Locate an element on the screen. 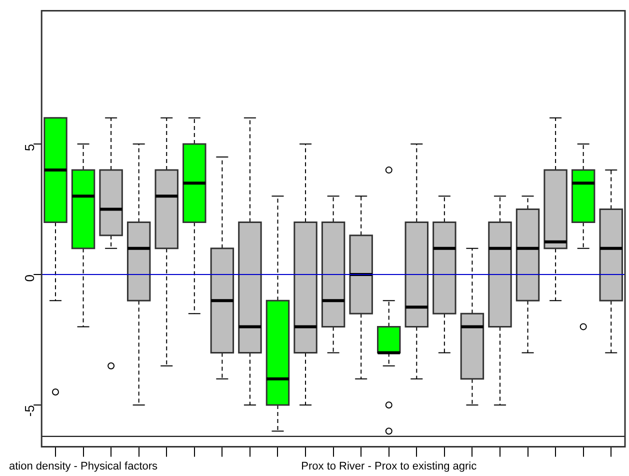 The width and height of the screenshot is (629, 476). x-tick-label: ation density - Physical factors is located at coordinates (83, 466).